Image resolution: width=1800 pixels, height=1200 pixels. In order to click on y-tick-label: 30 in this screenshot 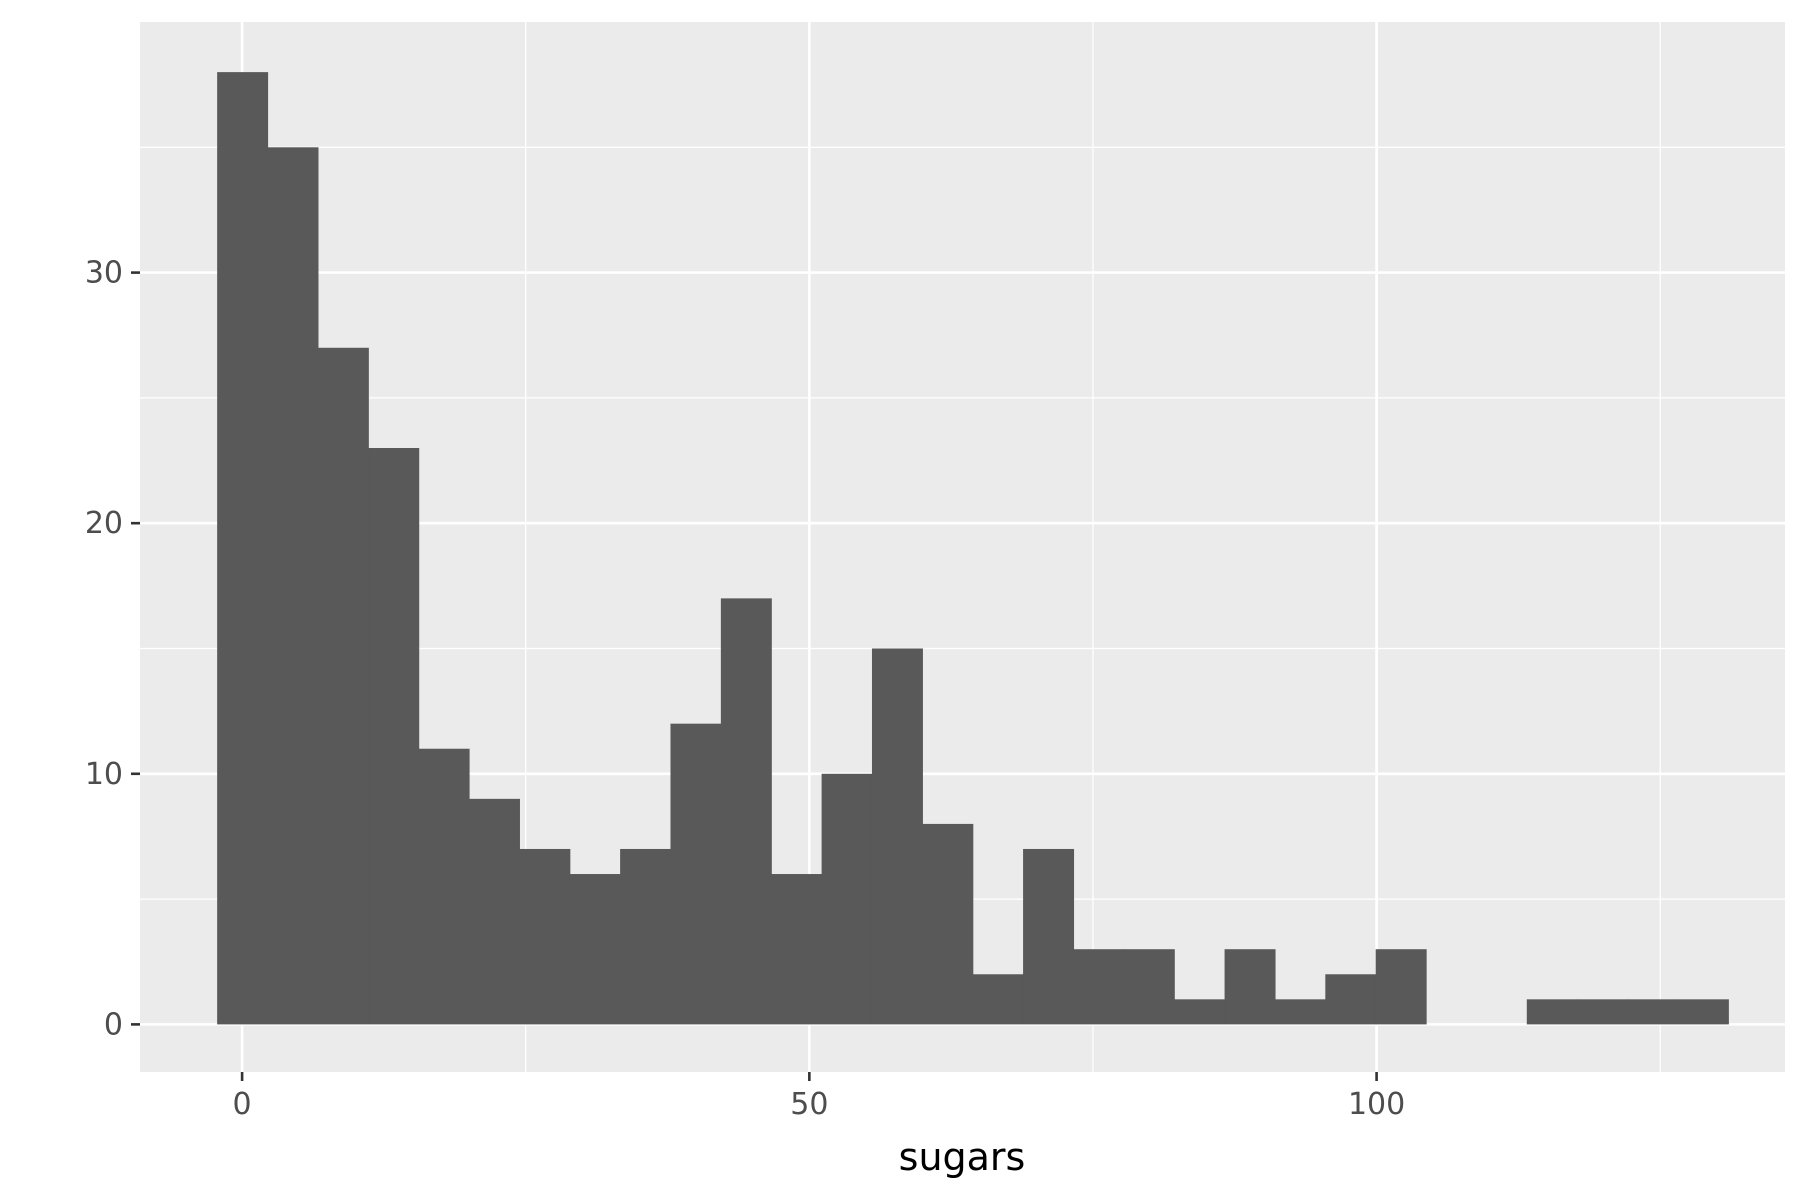, I will do `click(104, 273)`.